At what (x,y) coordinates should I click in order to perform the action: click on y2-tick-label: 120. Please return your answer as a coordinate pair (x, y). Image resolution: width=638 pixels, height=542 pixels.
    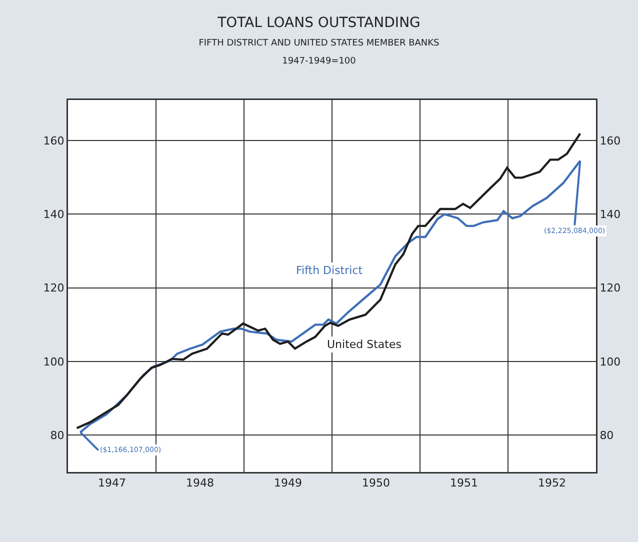
    Looking at the image, I should click on (610, 288).